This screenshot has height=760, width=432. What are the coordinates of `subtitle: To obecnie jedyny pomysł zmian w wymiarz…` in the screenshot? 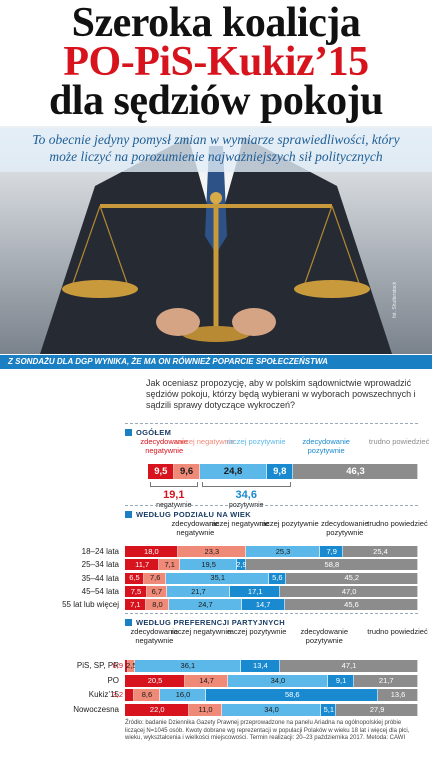 It's located at (216, 148).